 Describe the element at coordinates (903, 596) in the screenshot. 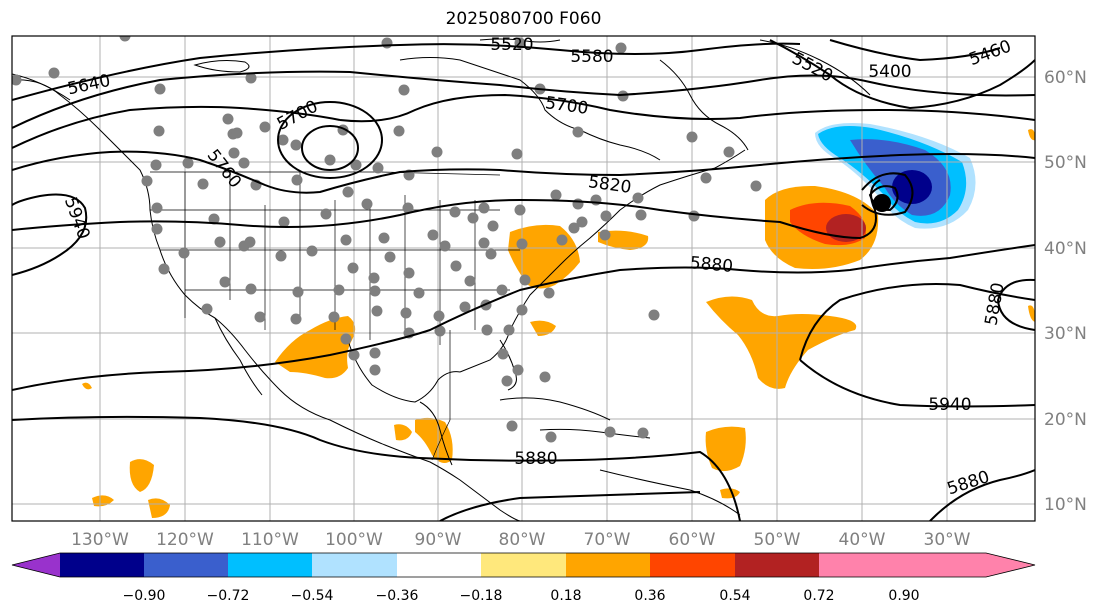

I see `colorbar-tick-label: 0.90` at that location.